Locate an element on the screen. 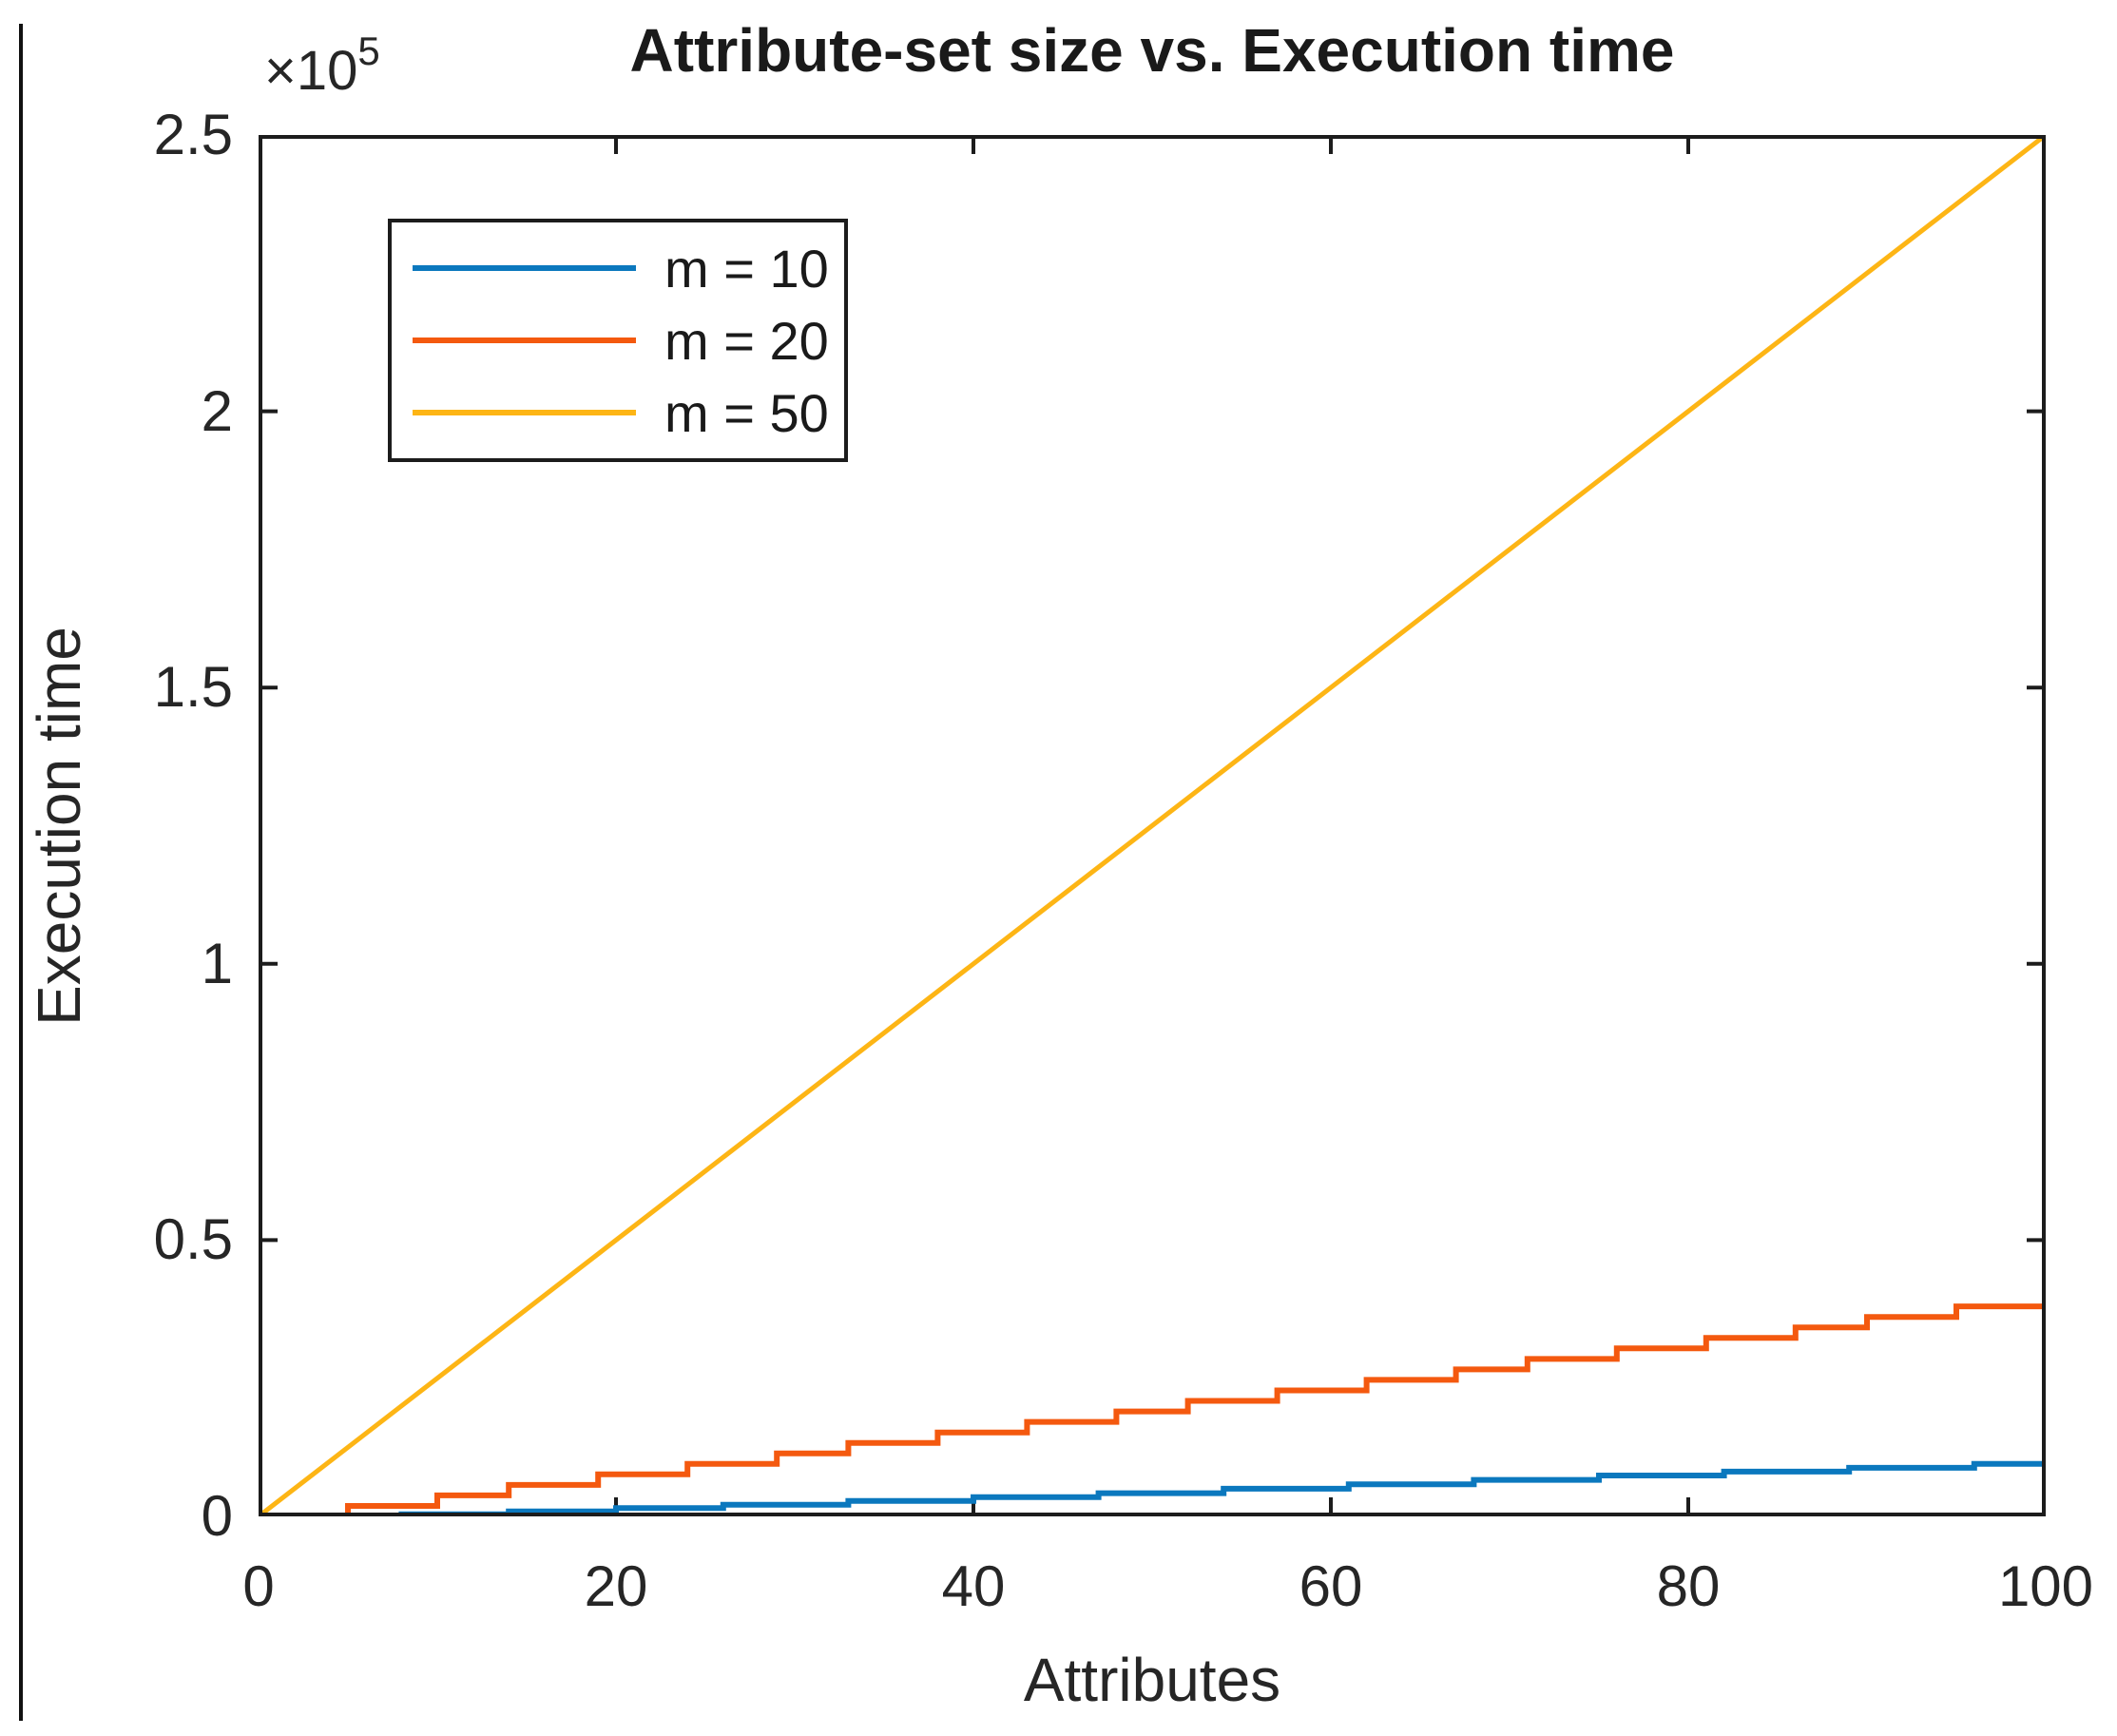 The image size is (2117, 1736). chart-title: Attribute-set size vs. Execution time is located at coordinates (1152, 51).